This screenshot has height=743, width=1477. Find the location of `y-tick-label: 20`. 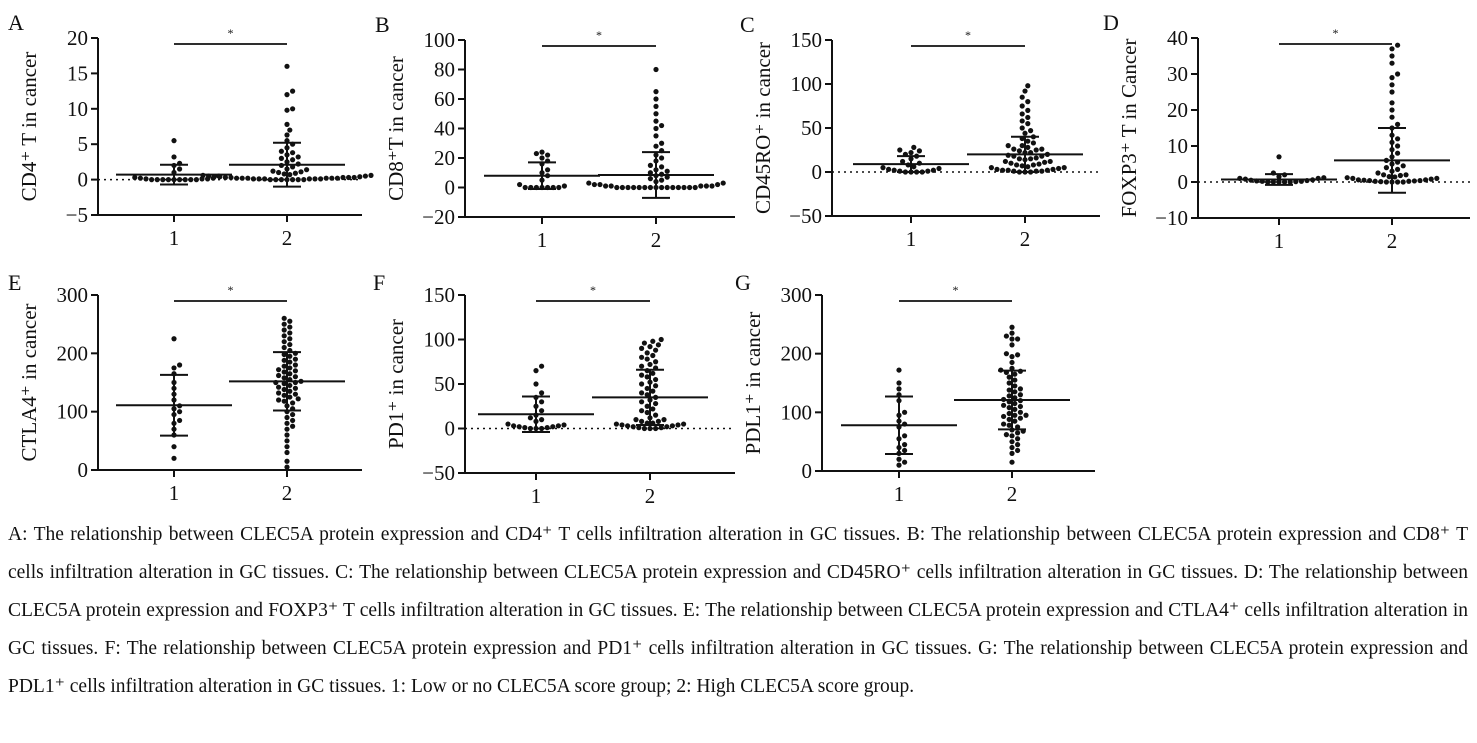

y-tick-label: 20 is located at coordinates (1177, 110).